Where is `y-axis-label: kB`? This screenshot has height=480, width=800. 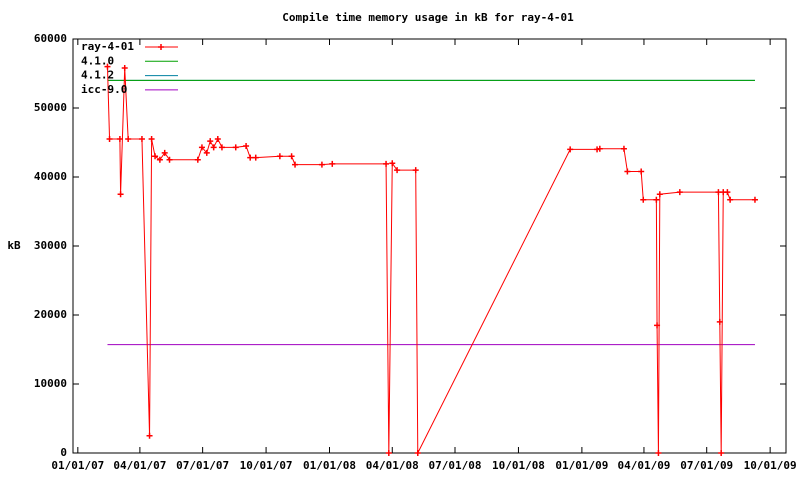 y-axis-label: kB is located at coordinates (14, 245).